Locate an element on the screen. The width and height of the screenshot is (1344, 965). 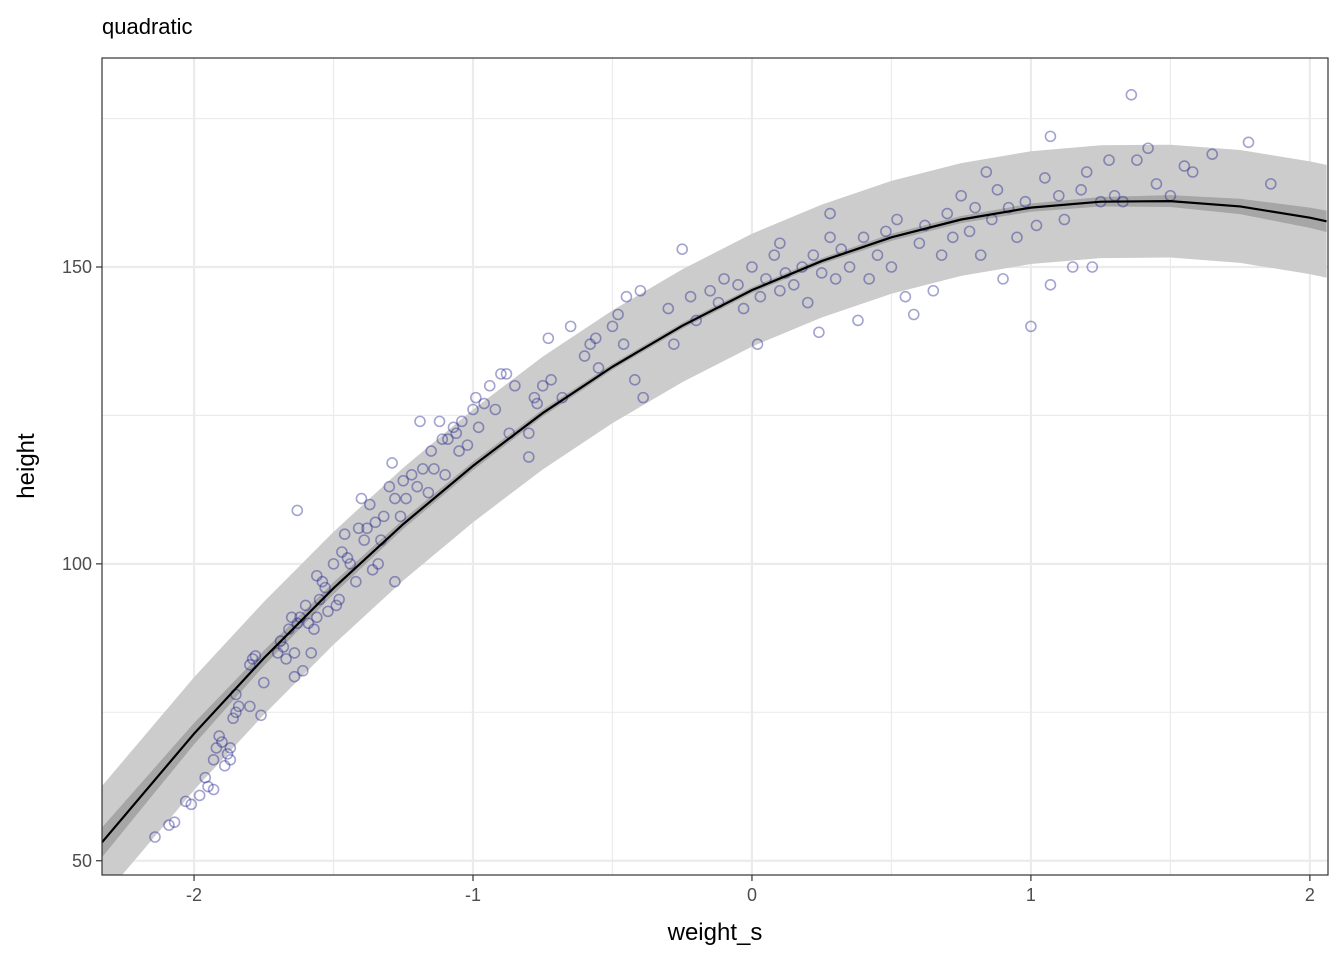
y-tick-label: 150 is located at coordinates (77, 267).